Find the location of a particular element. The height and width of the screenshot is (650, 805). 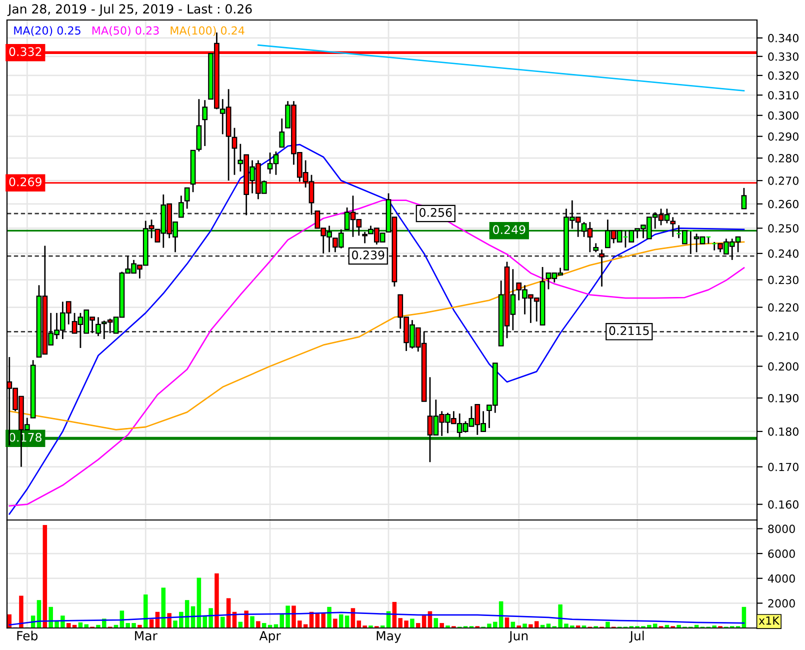

y-tick-label: 0.190 is located at coordinates (783, 398).